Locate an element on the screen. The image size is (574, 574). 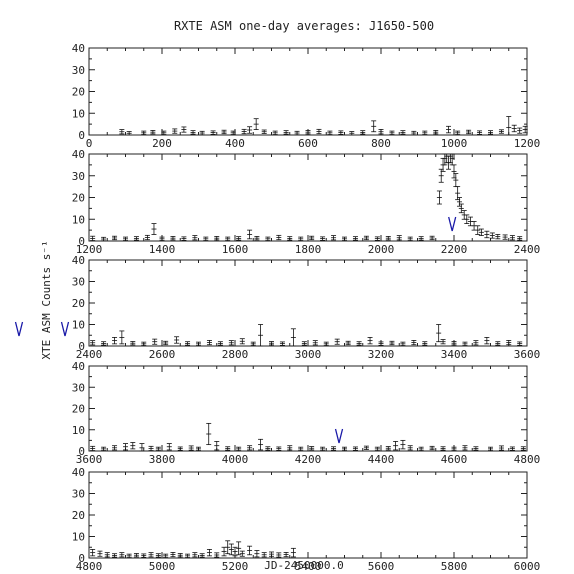
x-tick-label: 1600 is located at coordinates (235, 249).